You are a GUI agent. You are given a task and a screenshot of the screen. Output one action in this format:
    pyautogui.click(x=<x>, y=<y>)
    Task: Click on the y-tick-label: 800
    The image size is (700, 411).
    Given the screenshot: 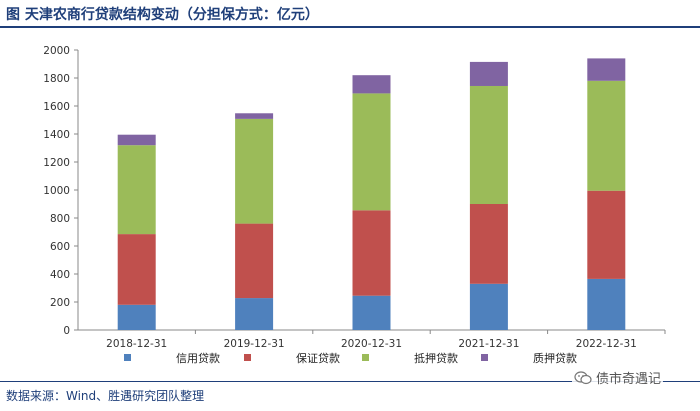 What is the action you would take?
    pyautogui.click(x=60, y=219)
    